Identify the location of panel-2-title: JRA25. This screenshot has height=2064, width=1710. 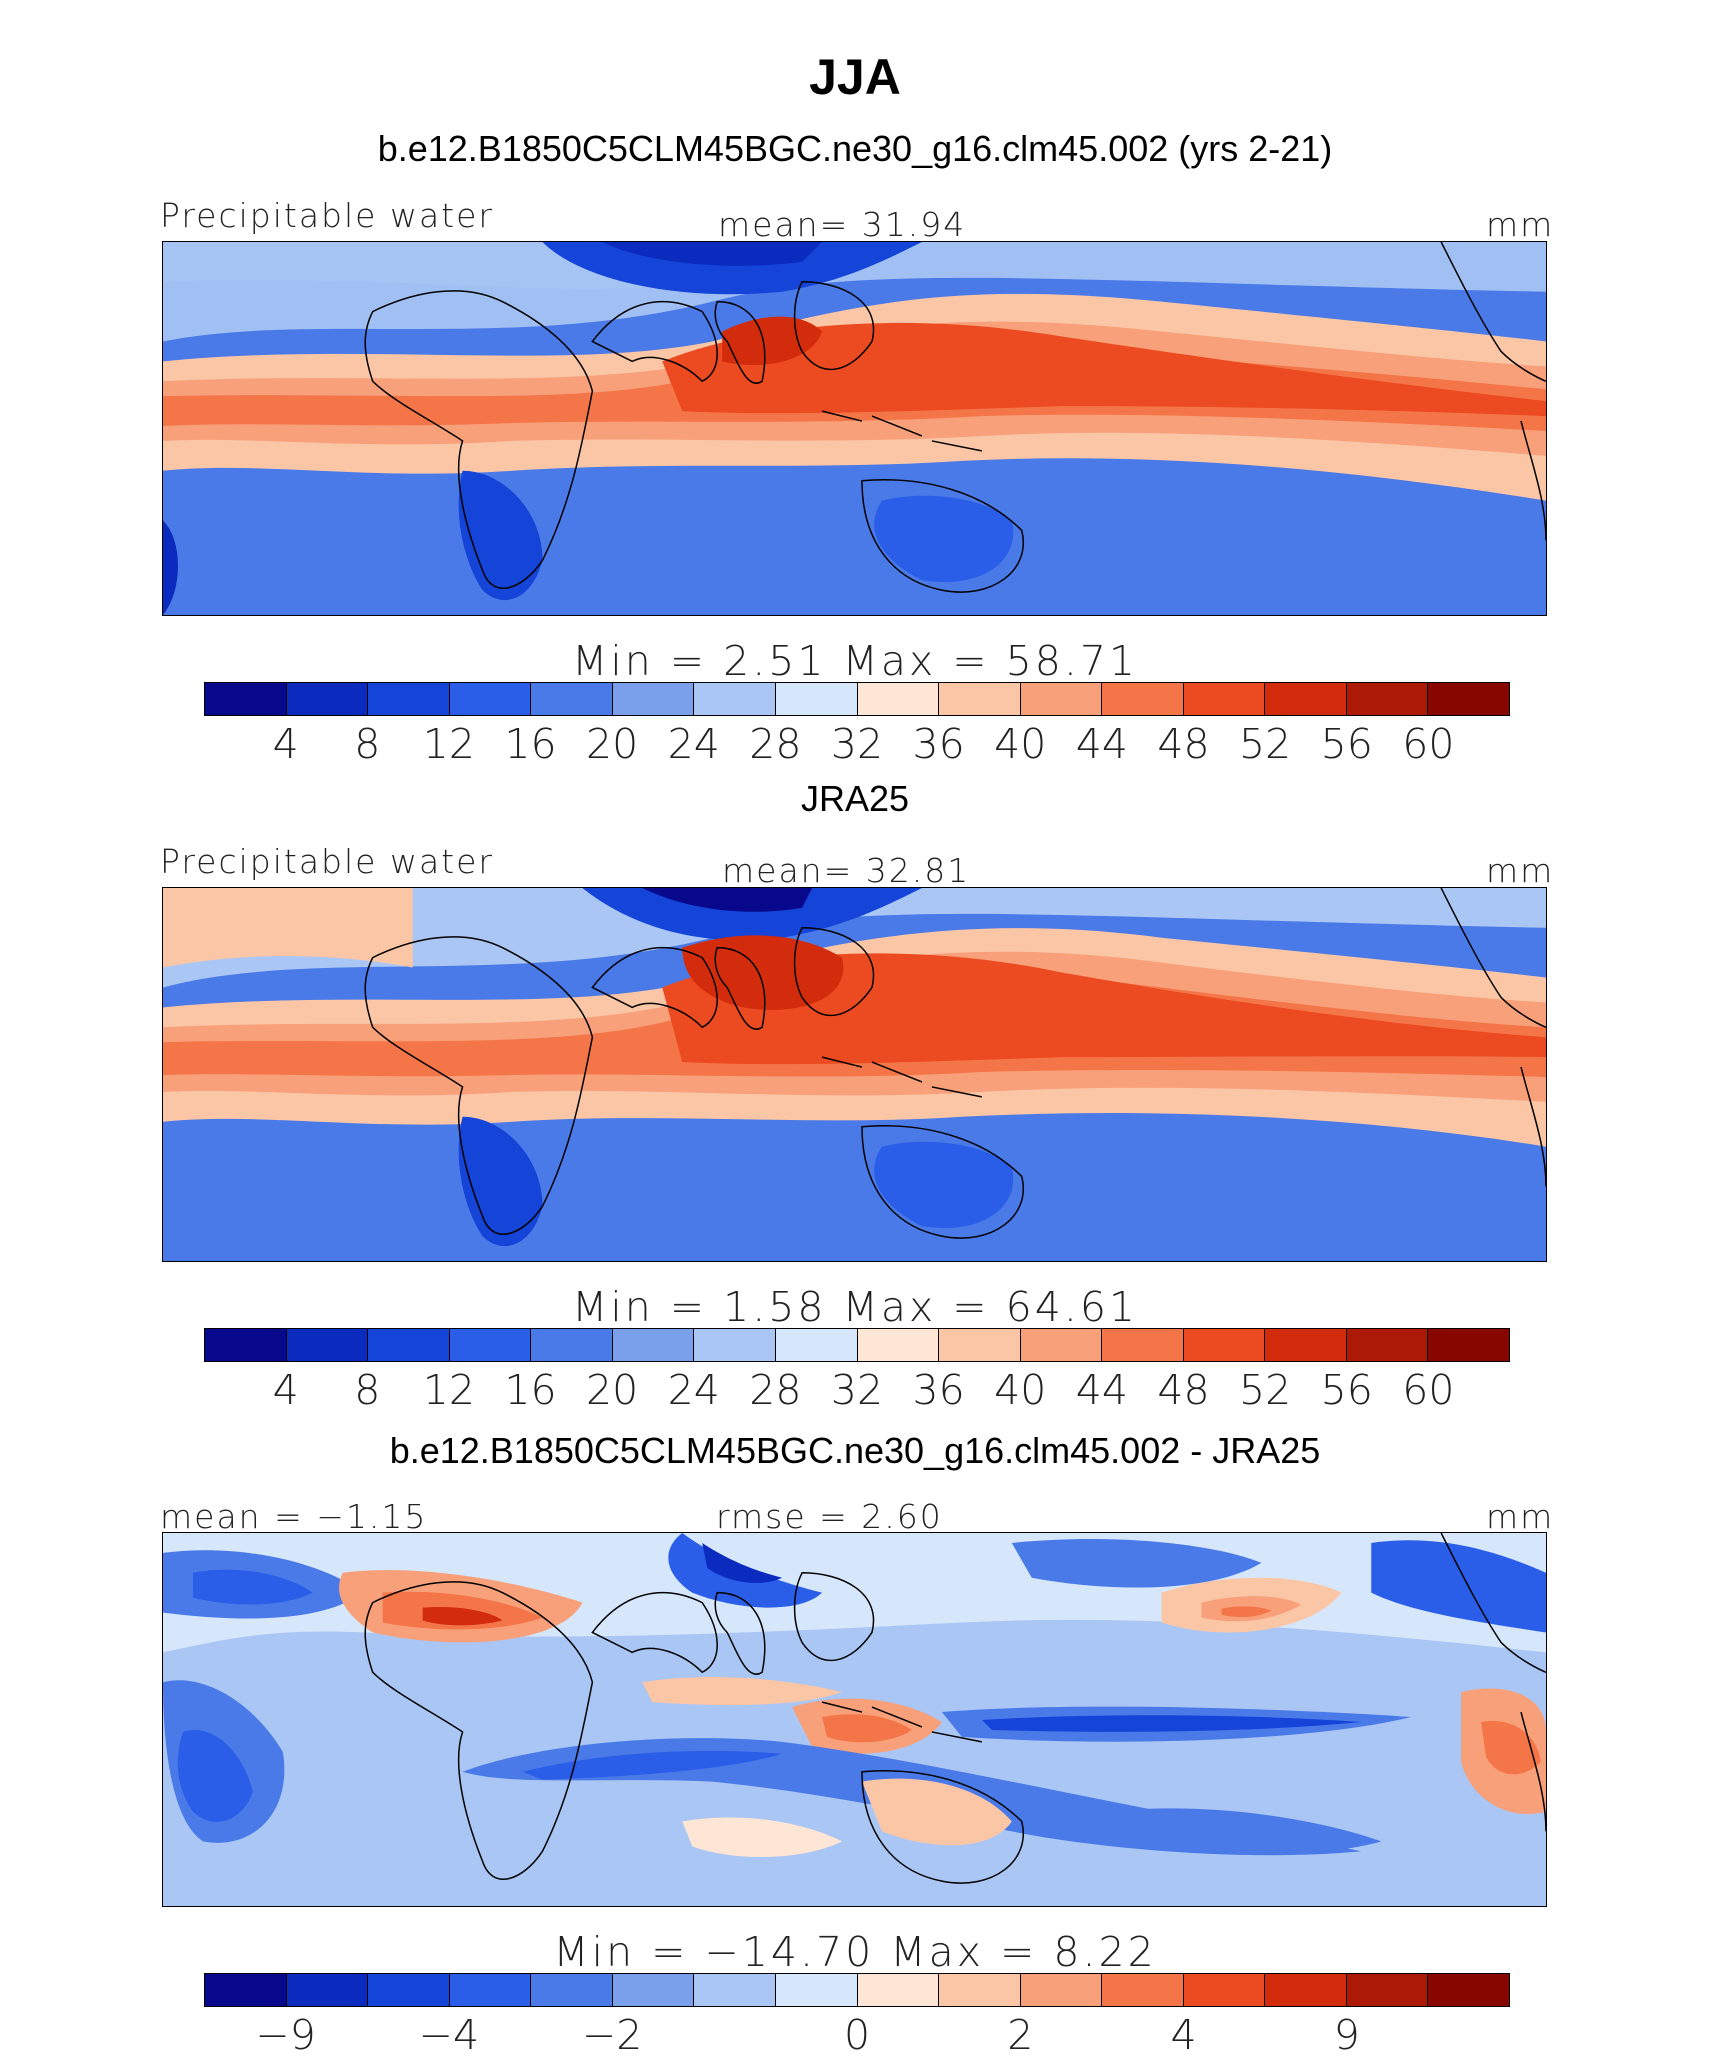
(855, 798).